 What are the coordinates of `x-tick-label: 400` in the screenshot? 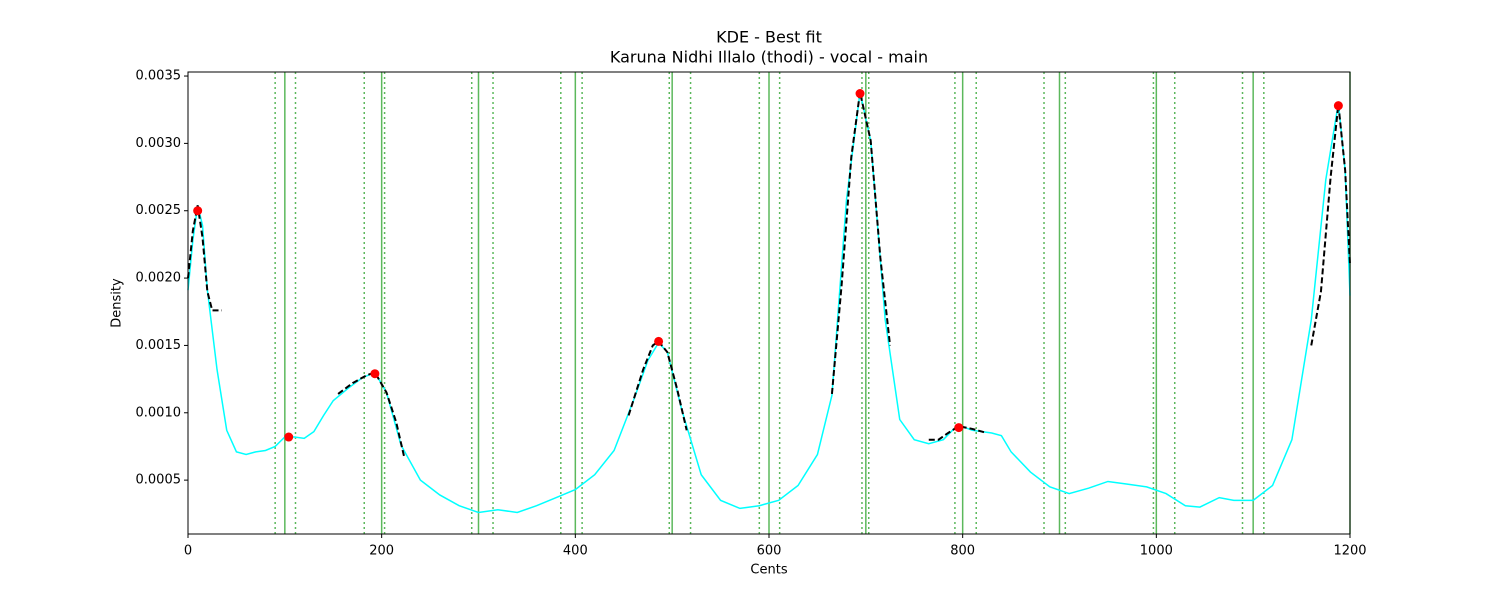 It's located at (575, 551).